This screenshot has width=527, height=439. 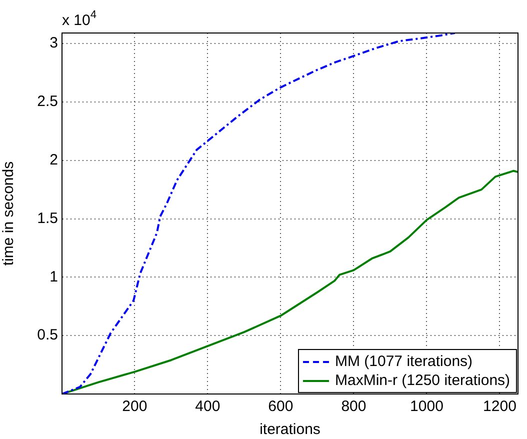 I want to click on y-tick-label: 3, so click(x=54, y=43).